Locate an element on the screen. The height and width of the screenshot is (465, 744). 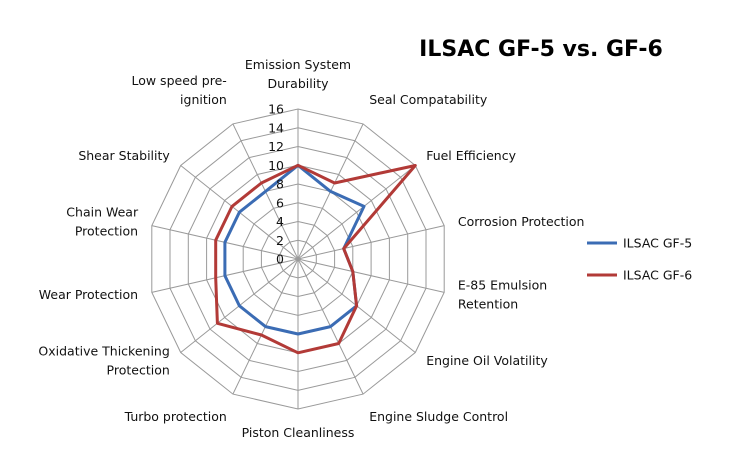
axis-label-line: Low speed pre- is located at coordinates (178, 80).